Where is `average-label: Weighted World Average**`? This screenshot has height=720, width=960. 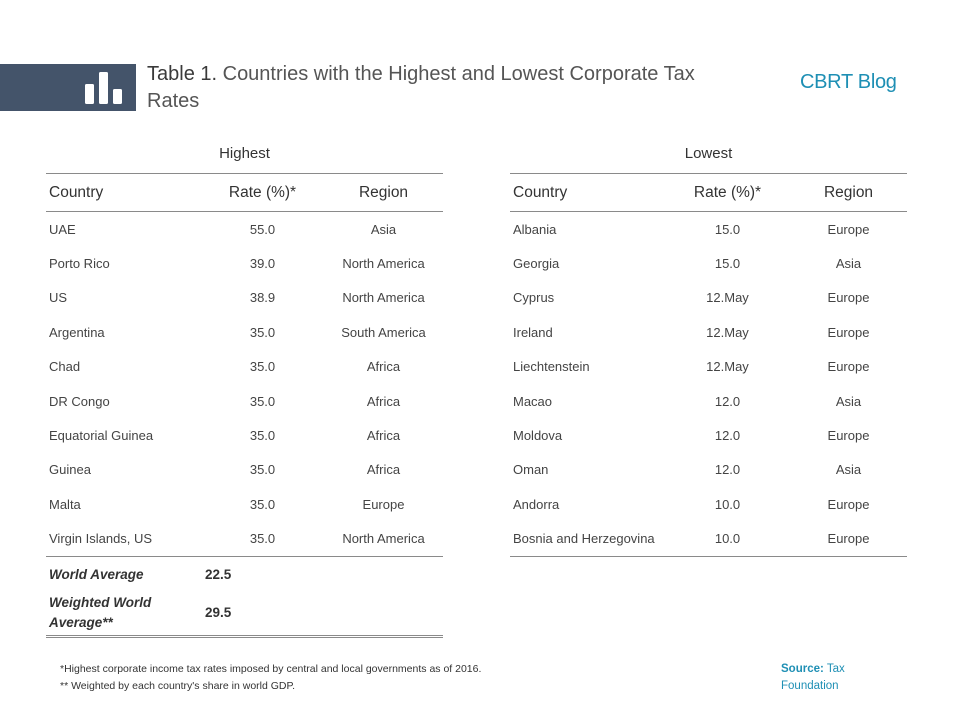 average-label: Weighted World Average** is located at coordinates (123, 615).